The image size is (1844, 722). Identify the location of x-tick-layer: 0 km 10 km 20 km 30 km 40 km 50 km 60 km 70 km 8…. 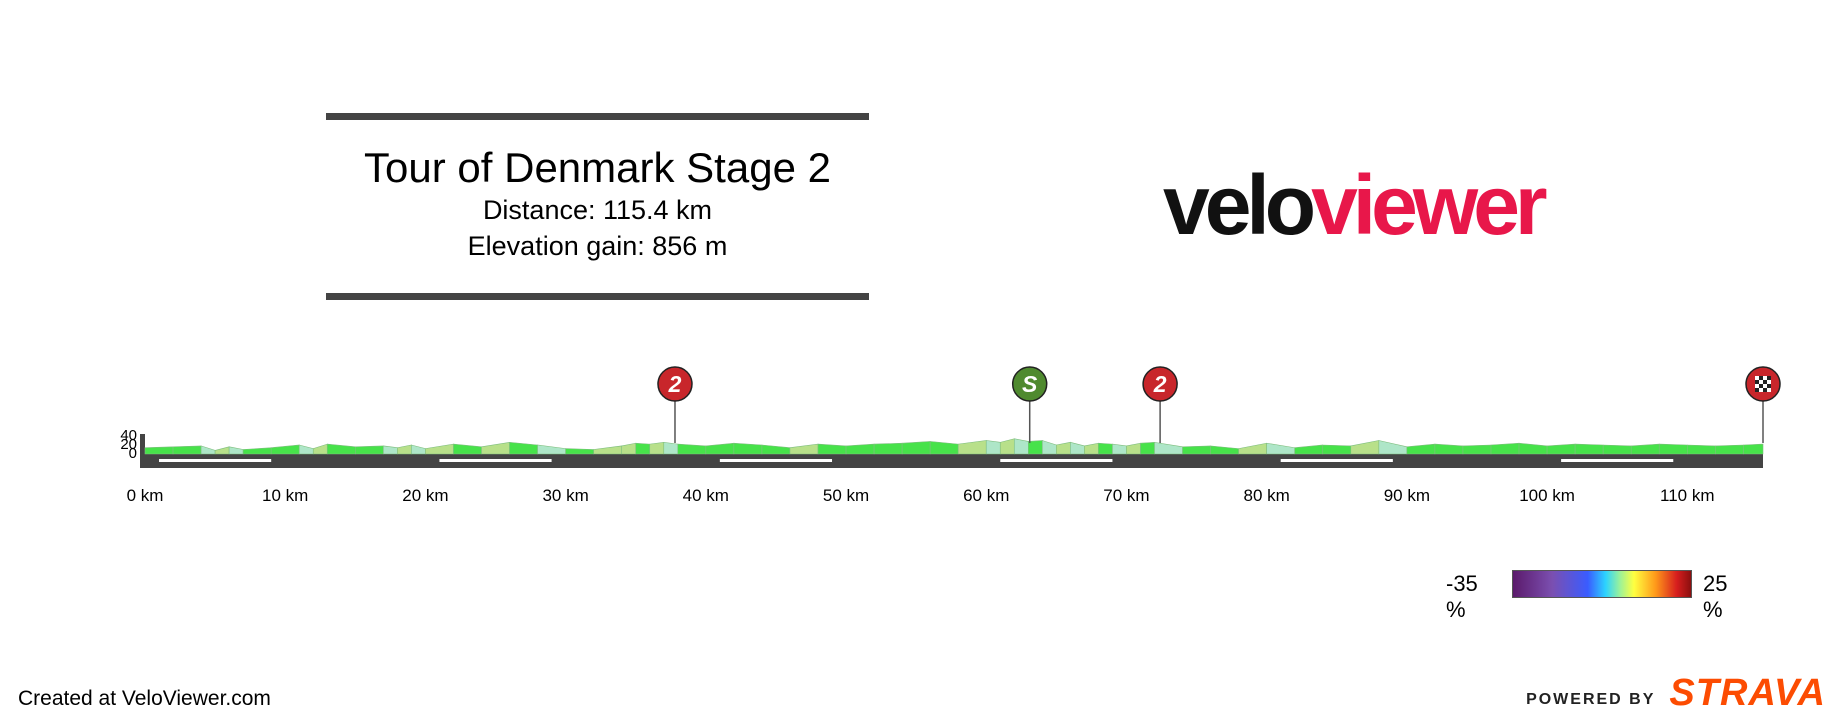
(921, 495).